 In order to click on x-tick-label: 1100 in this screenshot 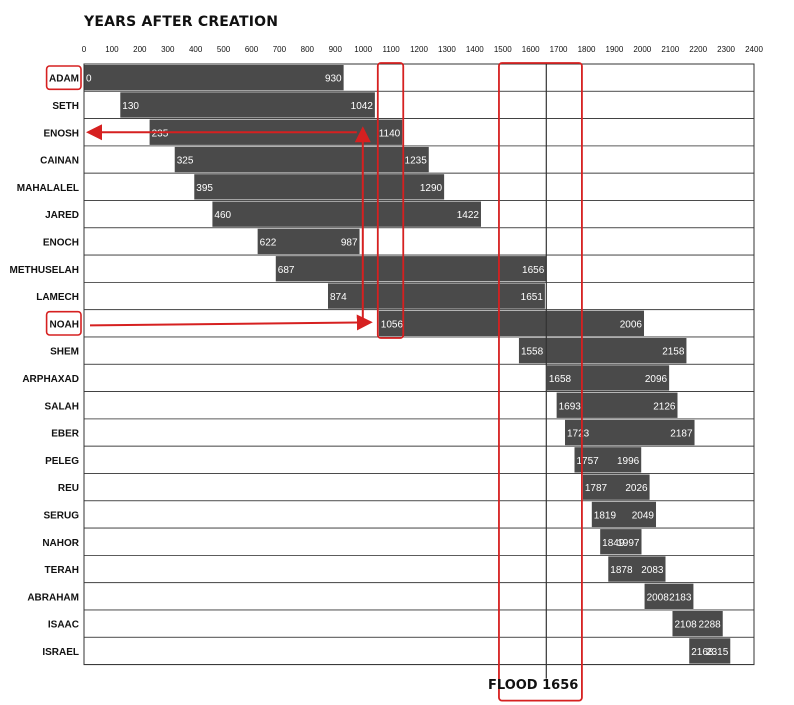, I will do `click(391, 49)`.